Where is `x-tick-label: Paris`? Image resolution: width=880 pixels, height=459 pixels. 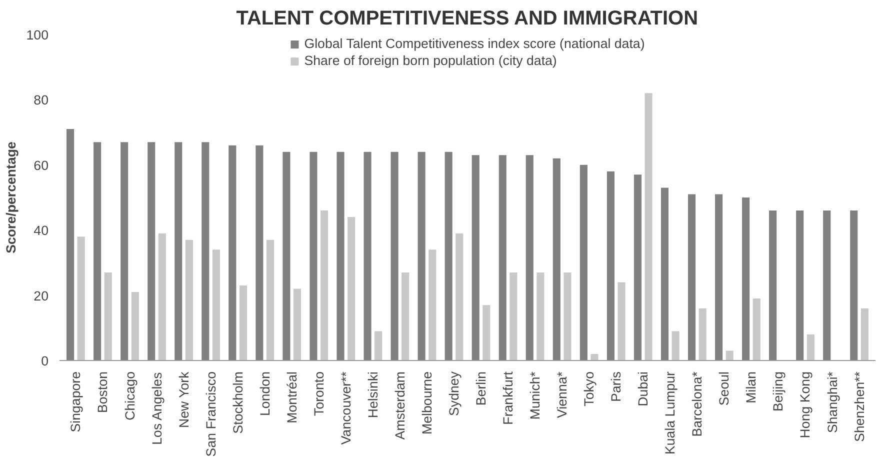
x-tick-label: Paris is located at coordinates (616, 386).